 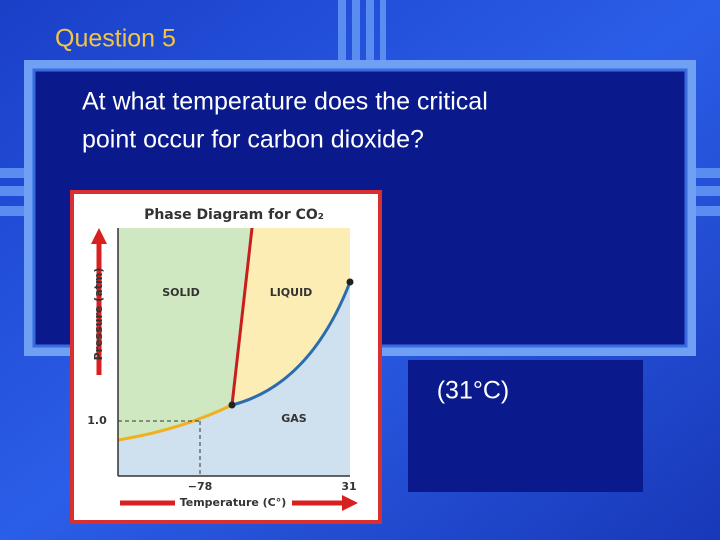 What do you see at coordinates (525, 426) in the screenshot?
I see `answer-panel` at bounding box center [525, 426].